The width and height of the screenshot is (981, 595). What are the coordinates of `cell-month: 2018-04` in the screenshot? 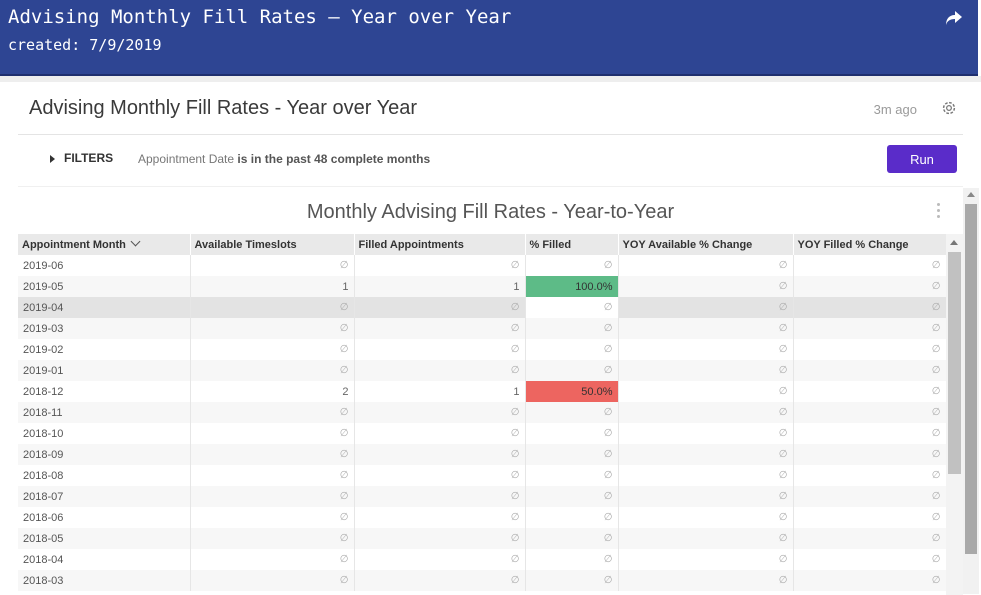 It's located at (104, 559).